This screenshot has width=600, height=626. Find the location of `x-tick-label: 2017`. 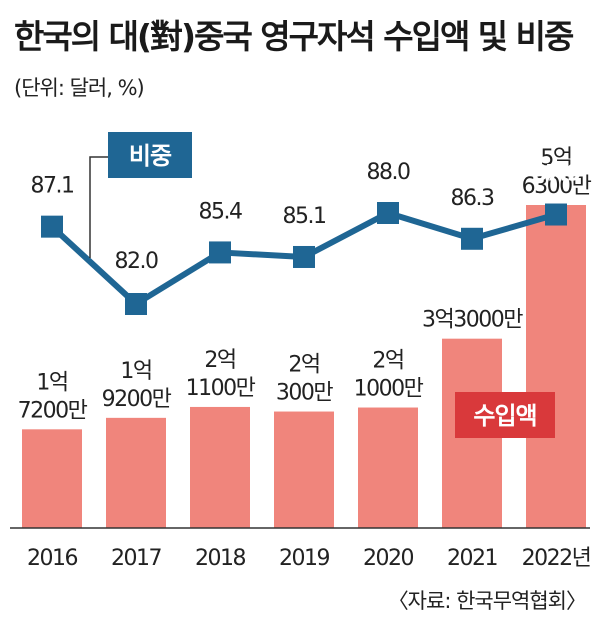

x-tick-label: 2017 is located at coordinates (136, 558).